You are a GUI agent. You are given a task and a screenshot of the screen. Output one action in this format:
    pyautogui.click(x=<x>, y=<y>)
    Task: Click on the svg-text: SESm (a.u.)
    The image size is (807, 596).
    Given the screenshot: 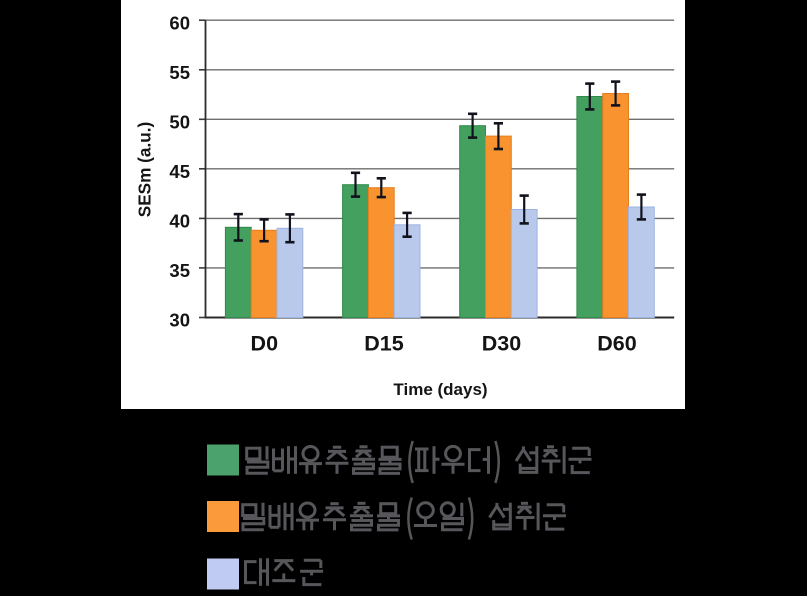 What is the action you would take?
    pyautogui.click(x=145, y=170)
    